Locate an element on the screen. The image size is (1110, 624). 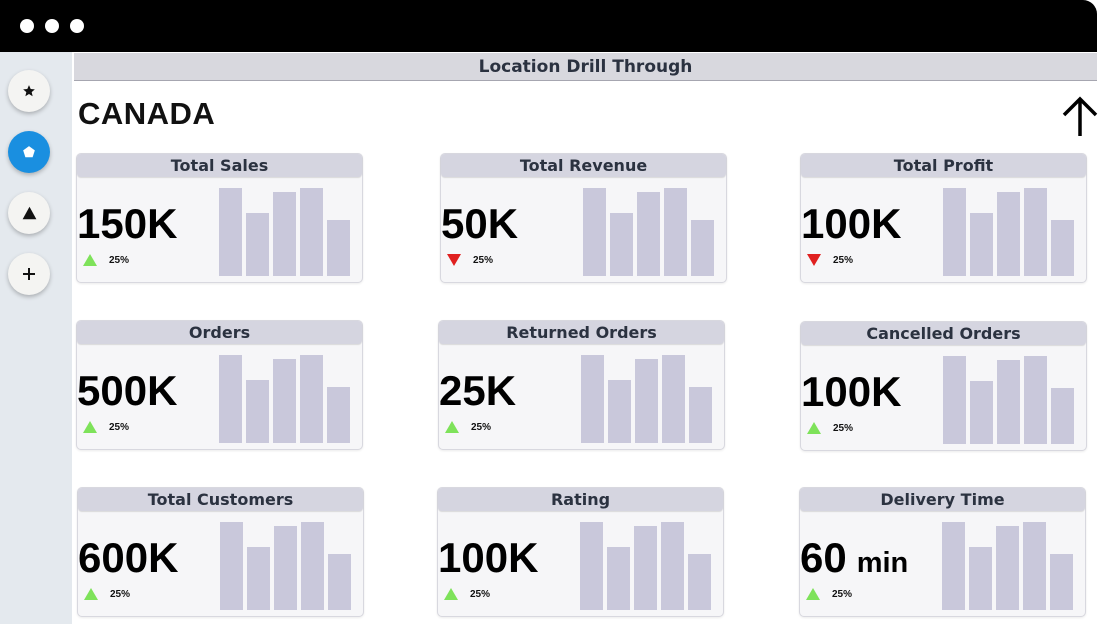
kpi-card-title: Returned Orders is located at coordinates (581, 332).